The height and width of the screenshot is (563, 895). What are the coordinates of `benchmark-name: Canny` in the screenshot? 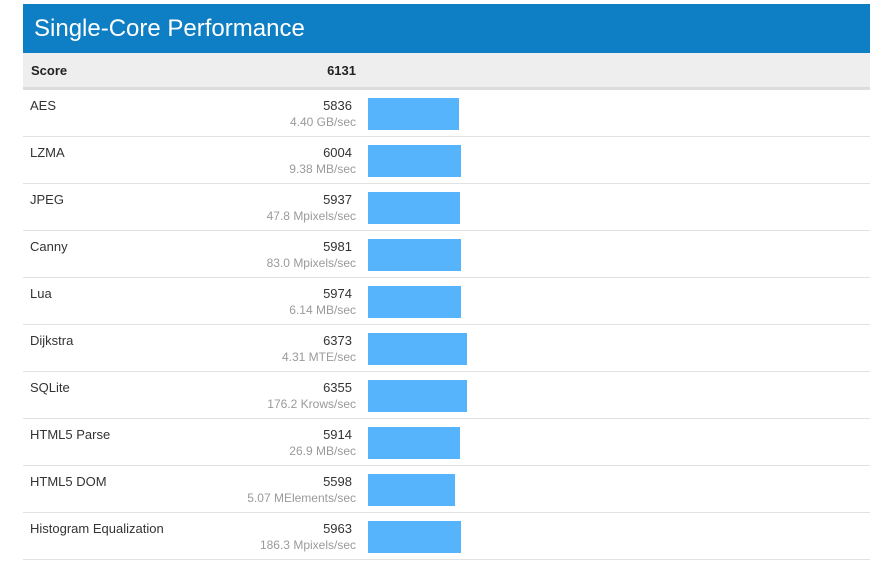 It's located at (49, 246).